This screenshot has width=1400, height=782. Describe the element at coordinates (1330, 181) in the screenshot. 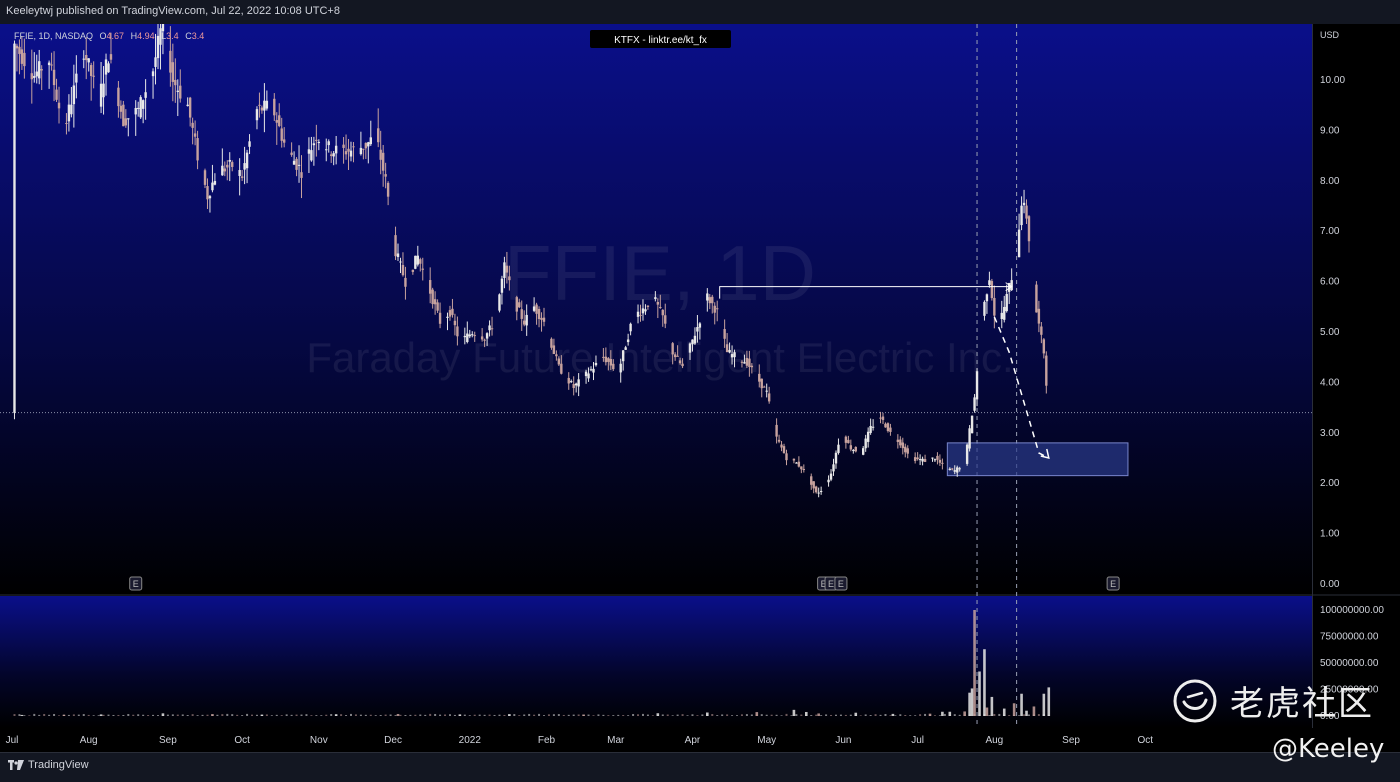

I see `price-tick-label: 8.00` at that location.